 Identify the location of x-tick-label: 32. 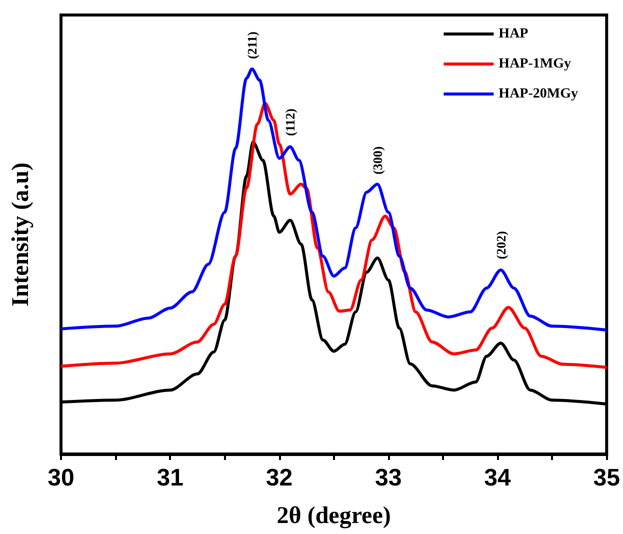
(279, 478).